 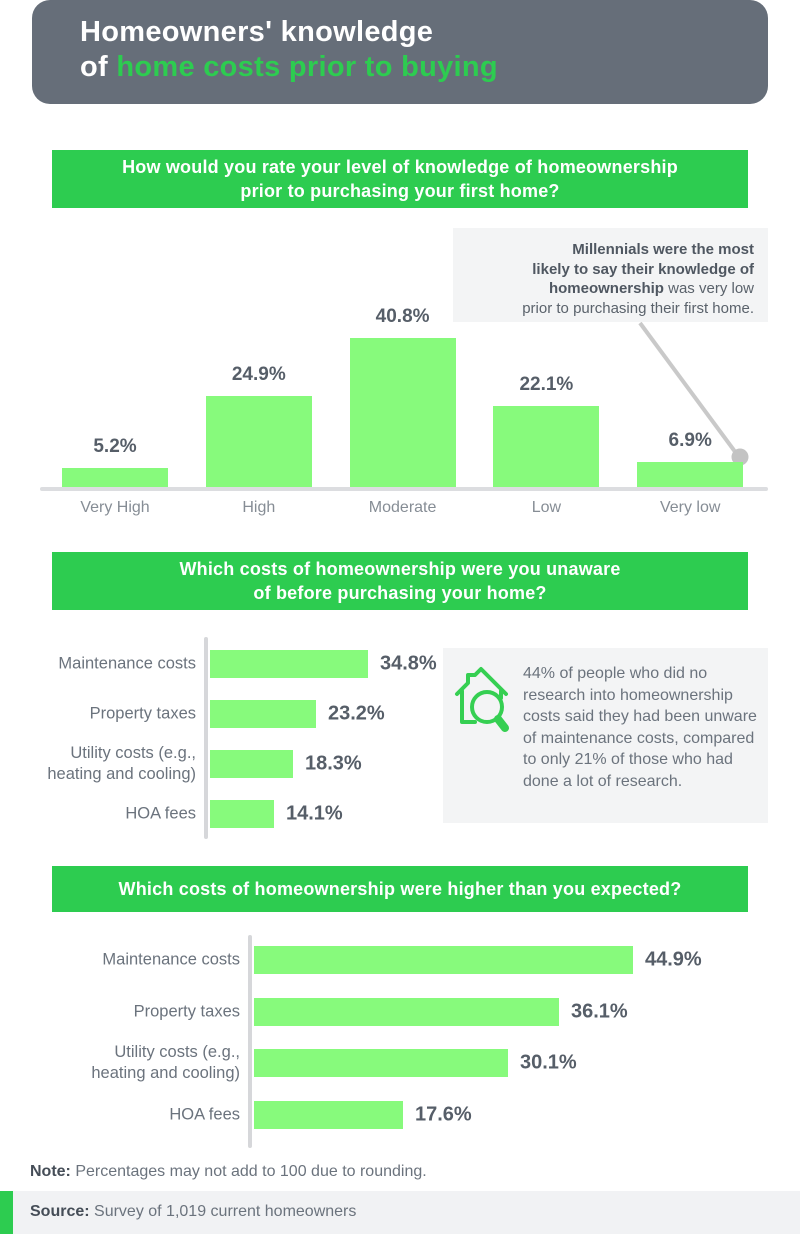 What do you see at coordinates (443, 1114) in the screenshot?
I see `bar-value-label: 17.6%` at bounding box center [443, 1114].